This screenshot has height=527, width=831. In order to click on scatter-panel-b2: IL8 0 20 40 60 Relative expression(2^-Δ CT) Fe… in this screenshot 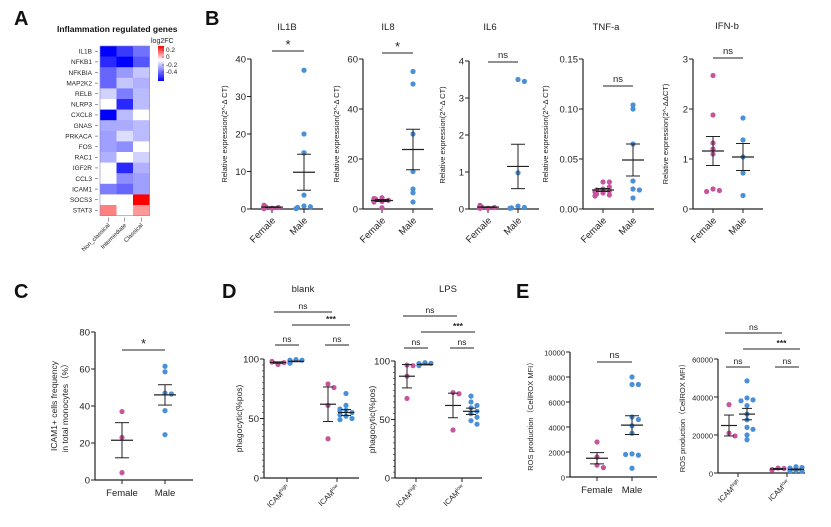, I will do `click(382, 134)`.